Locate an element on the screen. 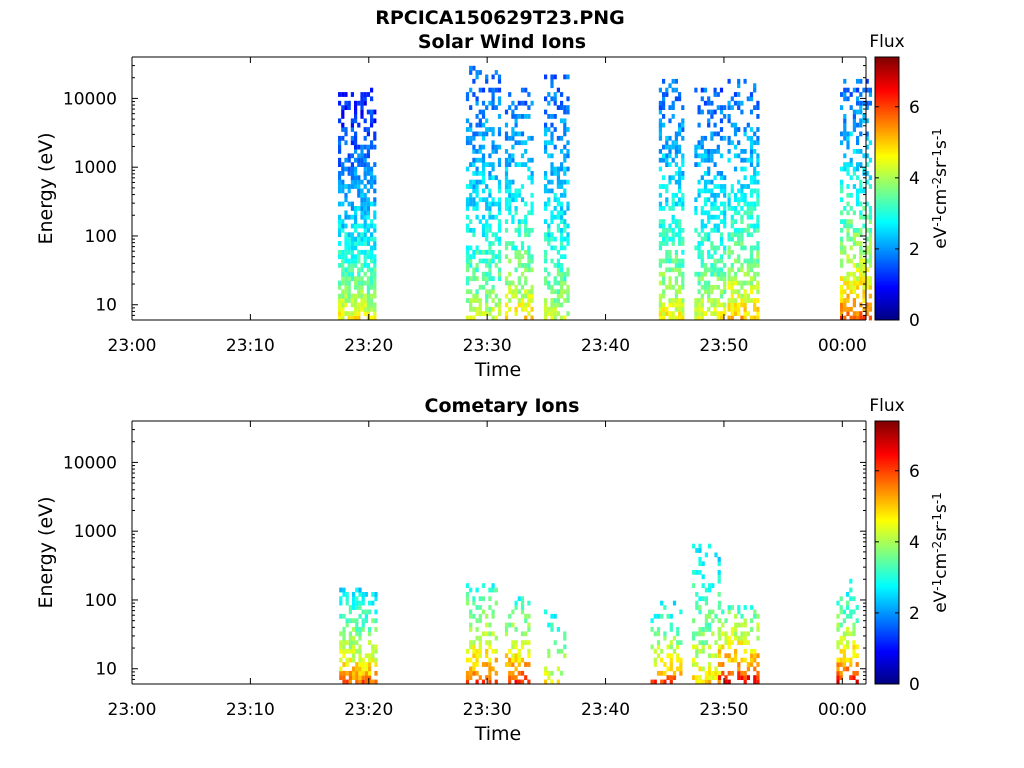 The image size is (1024, 768). y-tick-label: 10000 is located at coordinates (90, 99).